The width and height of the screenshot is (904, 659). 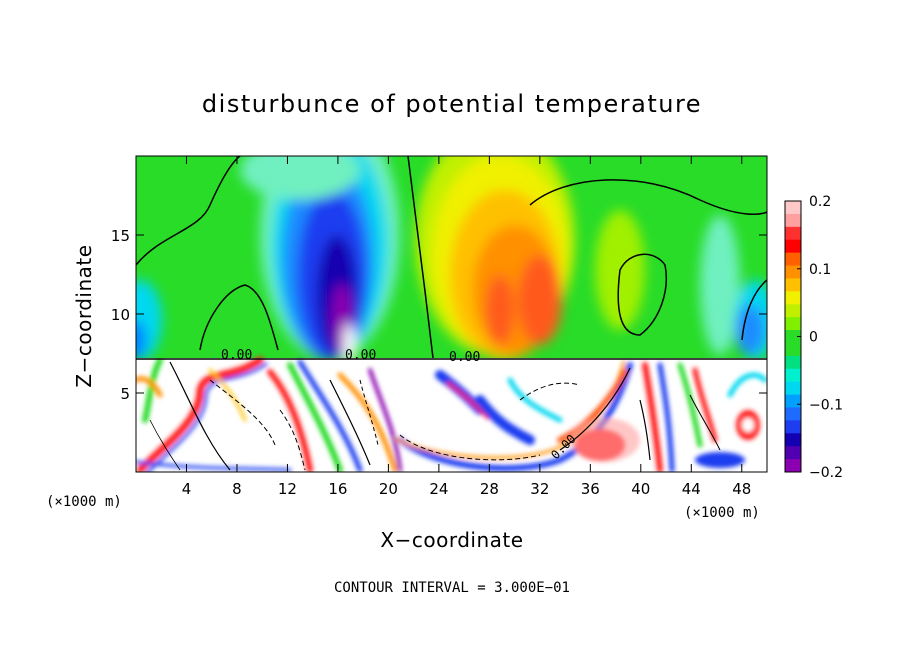 What do you see at coordinates (388, 489) in the screenshot?
I see `x-tick-label: 20` at bounding box center [388, 489].